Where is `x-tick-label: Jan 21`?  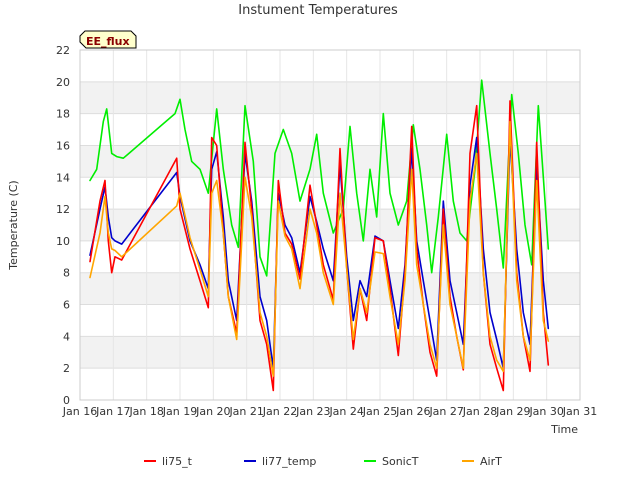
x-tick-label: Jan 21 is located at coordinates (245, 411).